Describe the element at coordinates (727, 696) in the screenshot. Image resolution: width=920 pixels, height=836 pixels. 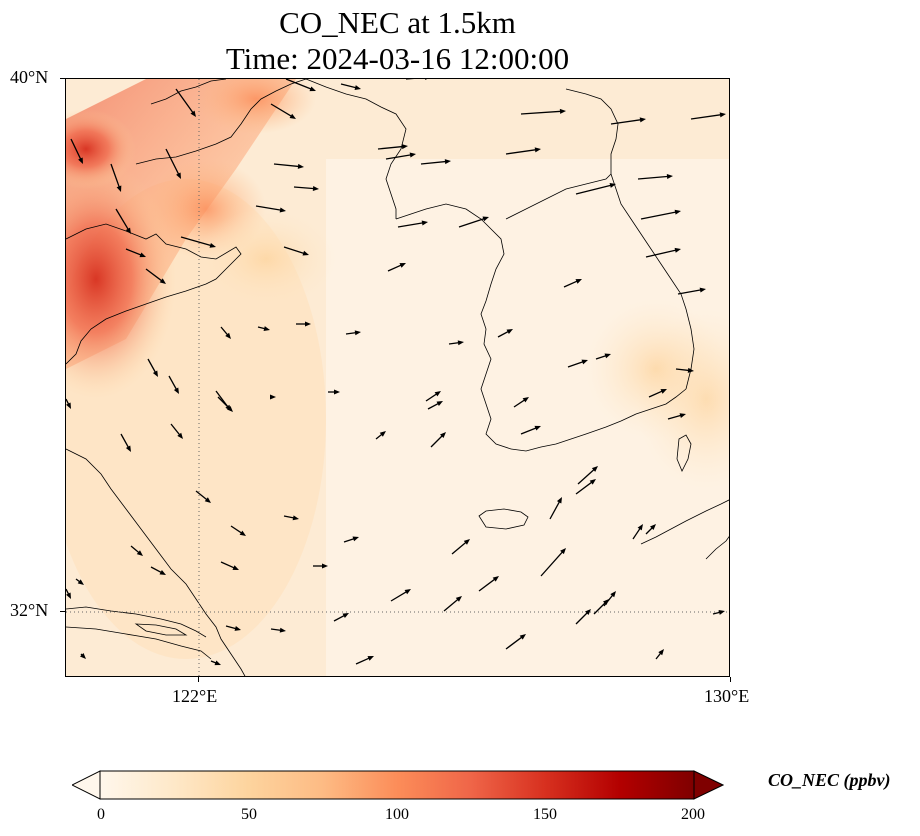
I see `xtick-label-130e: 130°E` at that location.